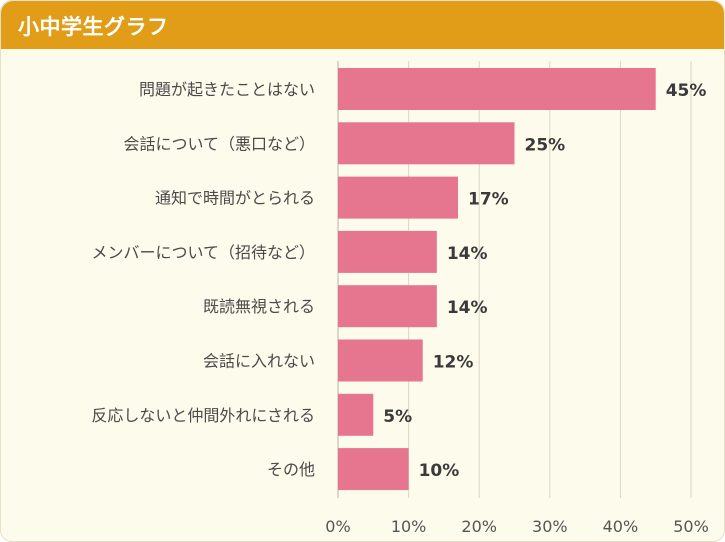  I want to click on category-label: 会話について（悪口など）, so click(219, 143).